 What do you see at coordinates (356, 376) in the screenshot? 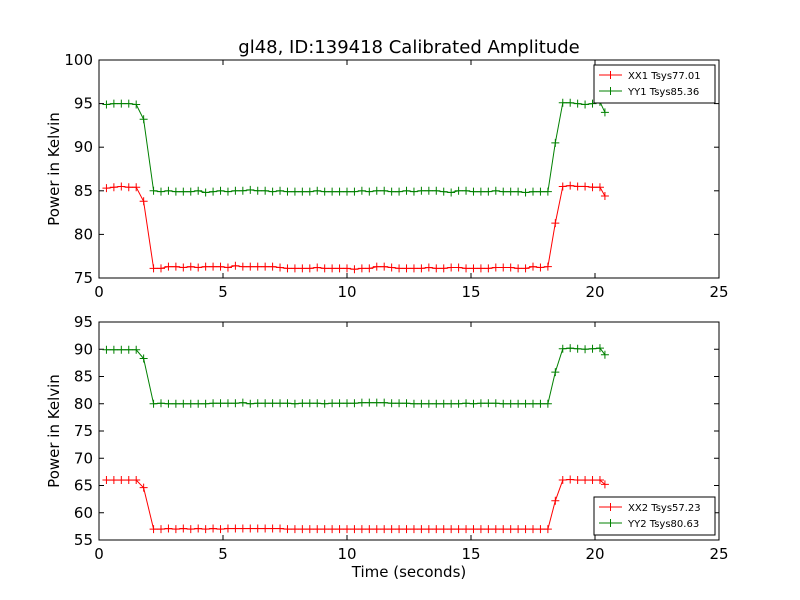
I see `series-line-yy2` at bounding box center [356, 376].